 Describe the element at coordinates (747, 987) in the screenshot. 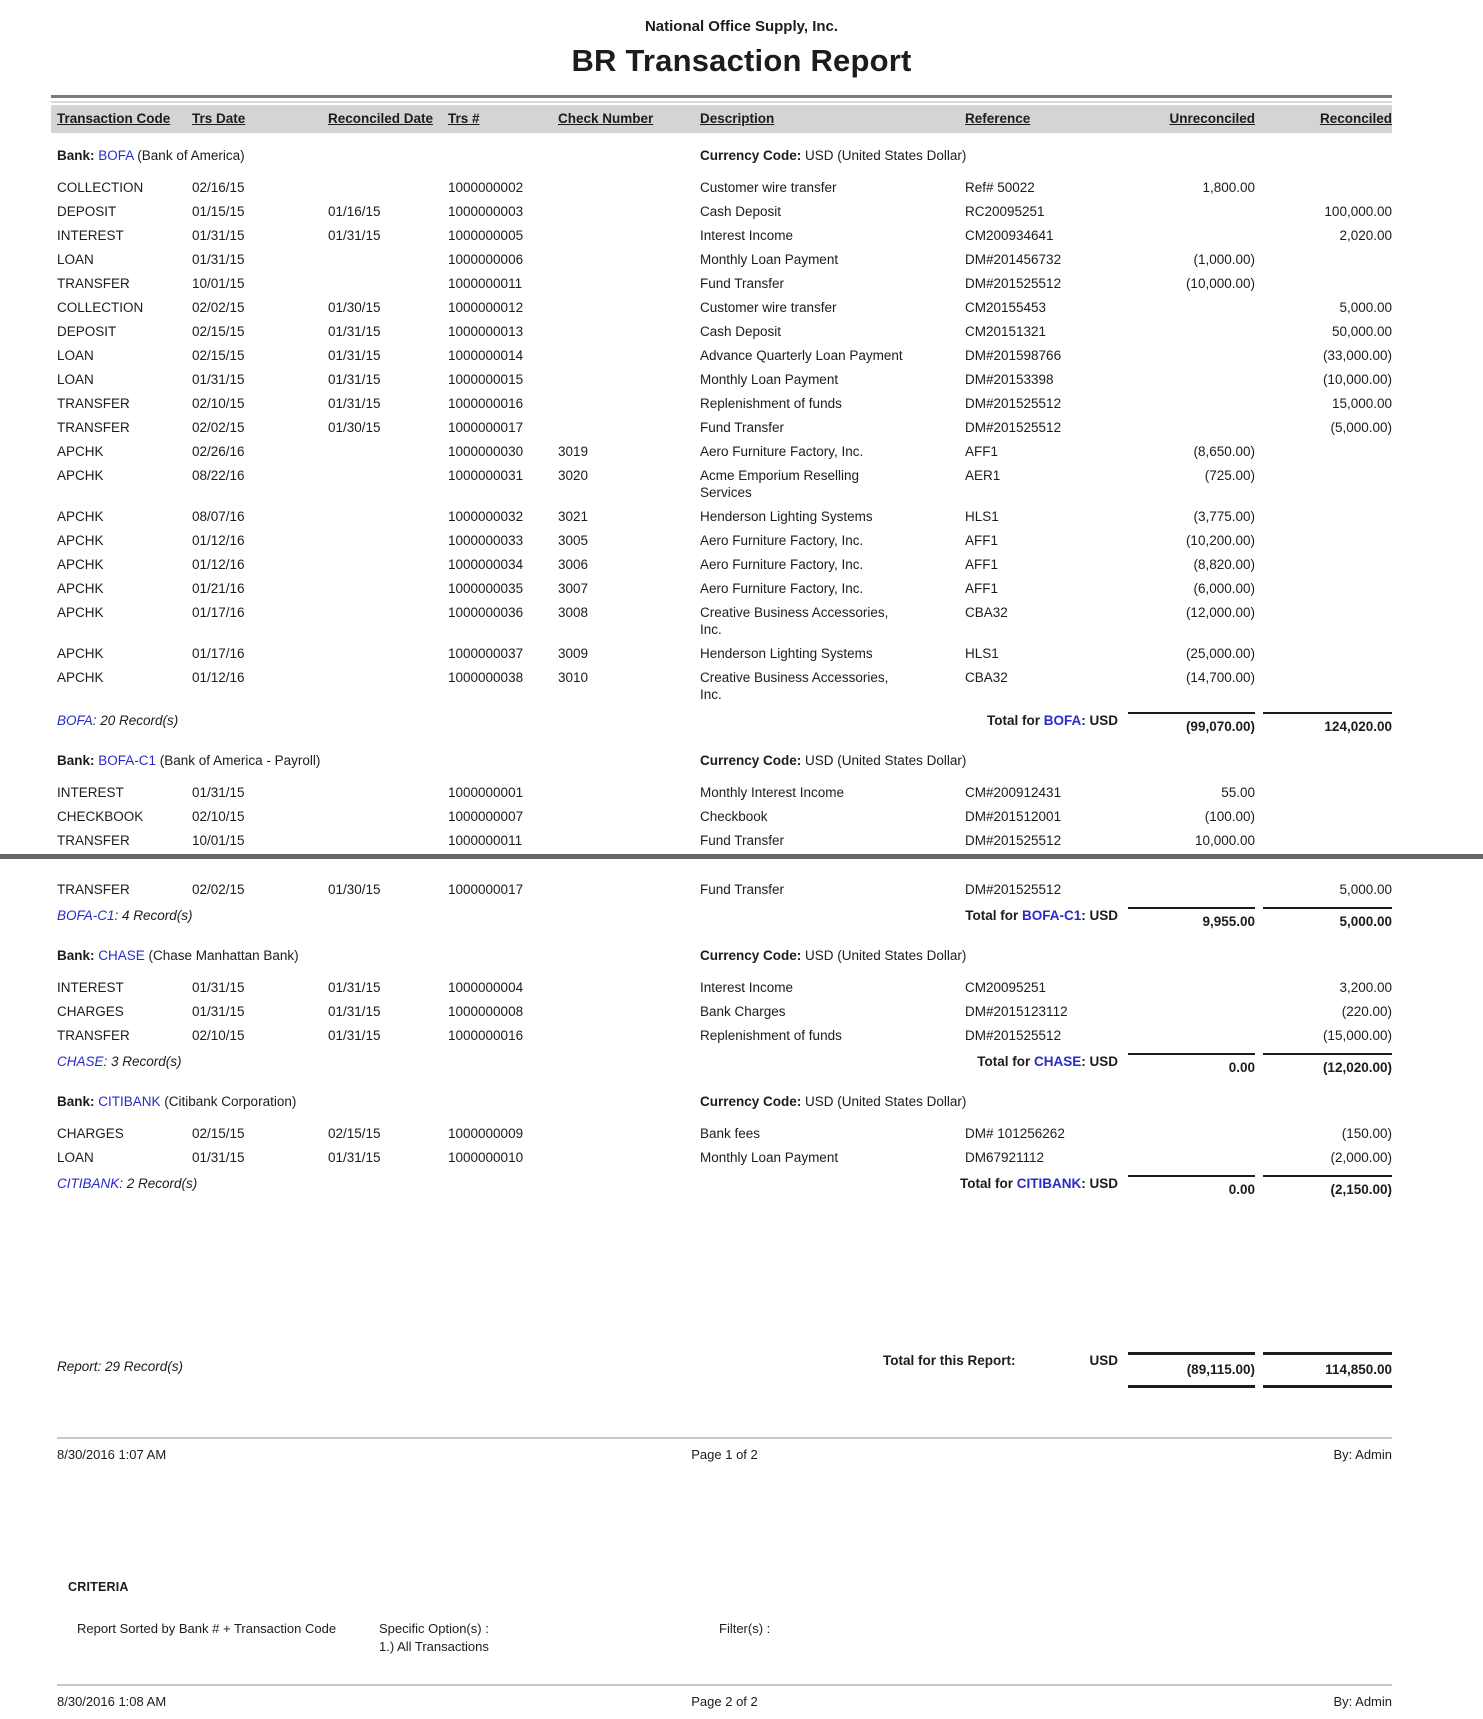

I see `cell-description: Interest Income` at that location.